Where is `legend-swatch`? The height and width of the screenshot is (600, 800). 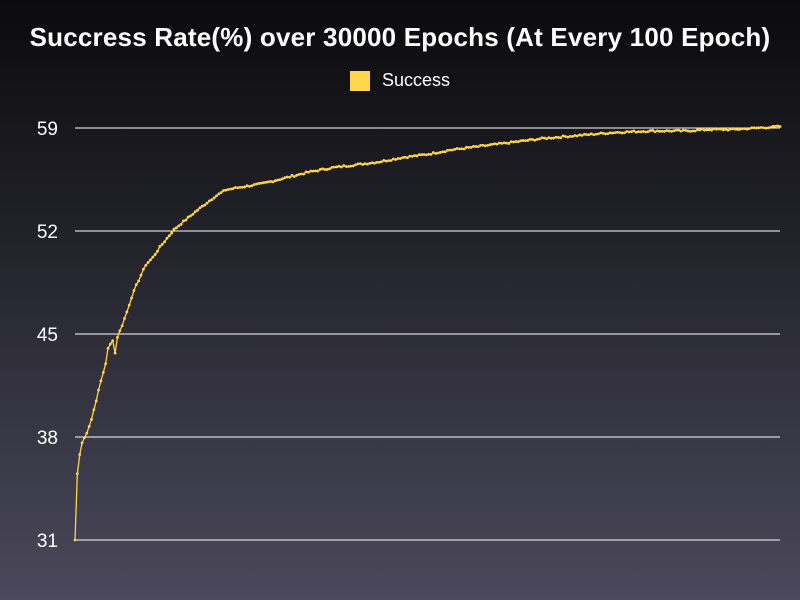
legend-swatch is located at coordinates (359, 80).